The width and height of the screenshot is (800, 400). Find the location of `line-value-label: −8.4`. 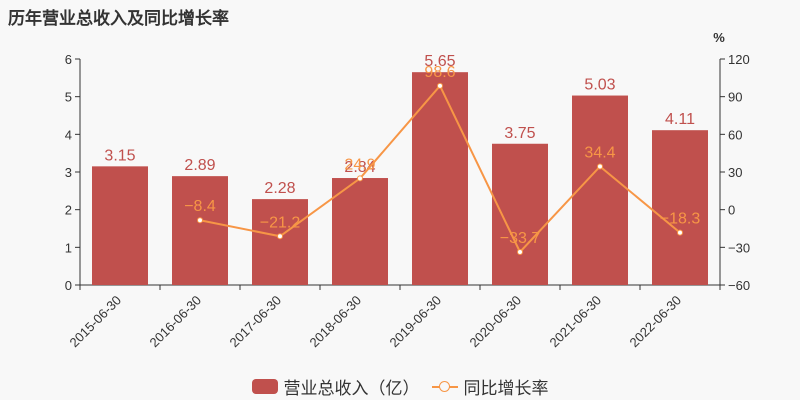

line-value-label: −8.4 is located at coordinates (200, 206).